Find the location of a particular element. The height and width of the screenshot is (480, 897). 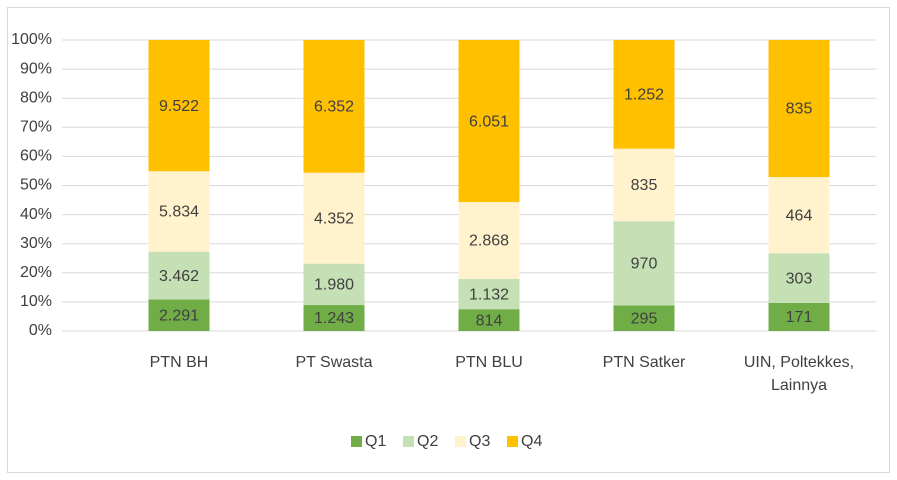

data-label: 6.352 is located at coordinates (334, 107).